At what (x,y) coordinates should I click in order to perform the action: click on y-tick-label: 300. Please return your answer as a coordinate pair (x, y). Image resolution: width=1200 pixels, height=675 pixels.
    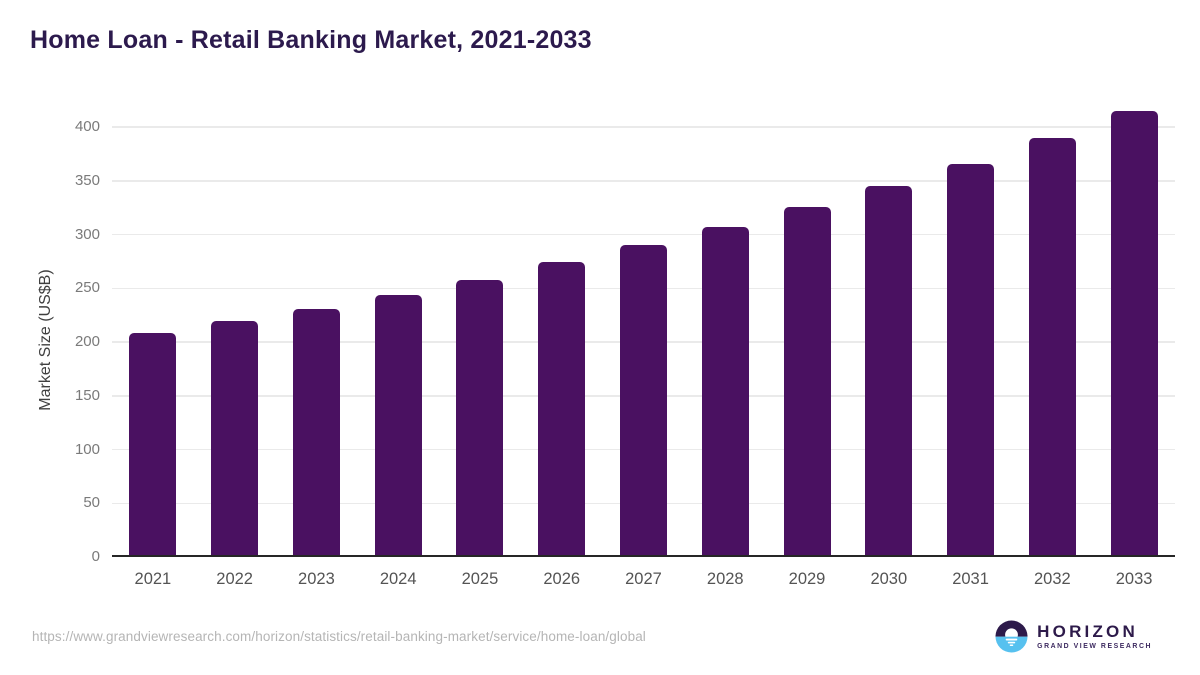
    Looking at the image, I should click on (87, 234).